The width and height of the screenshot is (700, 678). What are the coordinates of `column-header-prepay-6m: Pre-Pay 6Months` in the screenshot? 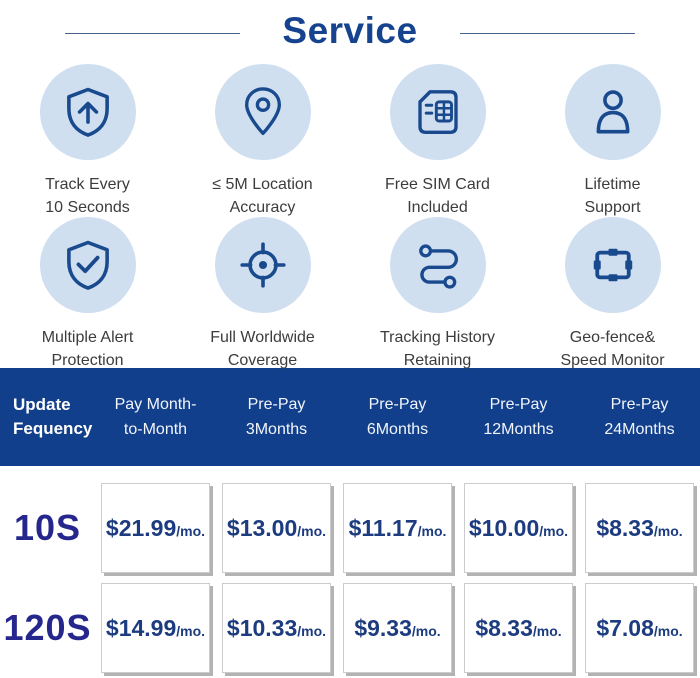 It's located at (397, 417).